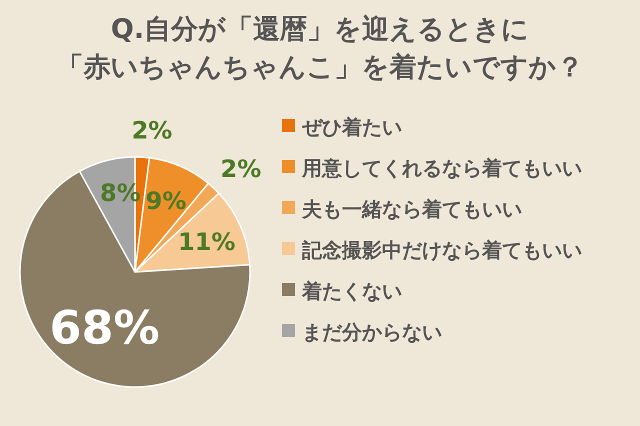 This screenshot has width=640, height=426. What do you see at coordinates (320, 29) in the screenshot?
I see `chart-title: Q.自分が「還暦」を迎えるときに` at bounding box center [320, 29].